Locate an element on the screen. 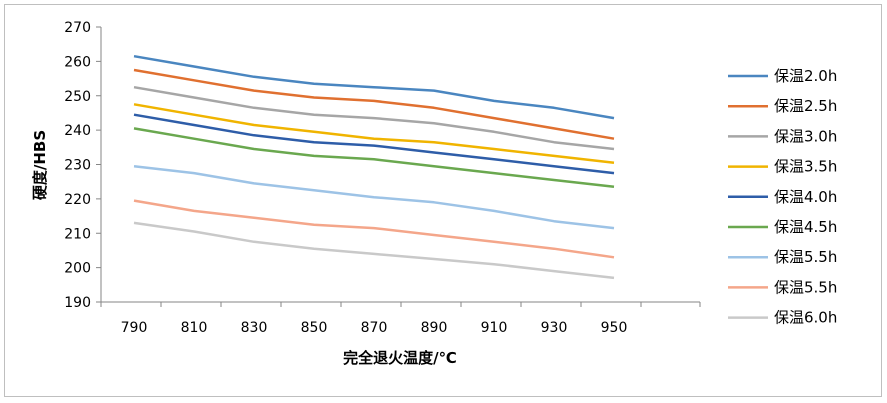 This screenshot has width=887, height=403. x-tick-label: 930 is located at coordinates (554, 328).